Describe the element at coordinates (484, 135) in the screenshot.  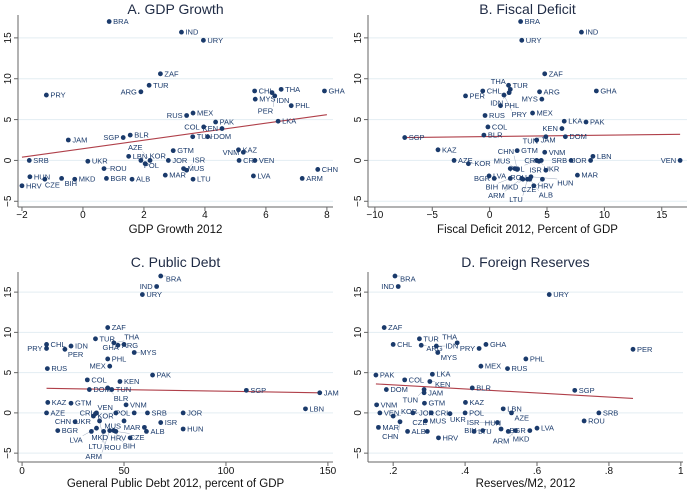
I see `data-point-blr` at that location.